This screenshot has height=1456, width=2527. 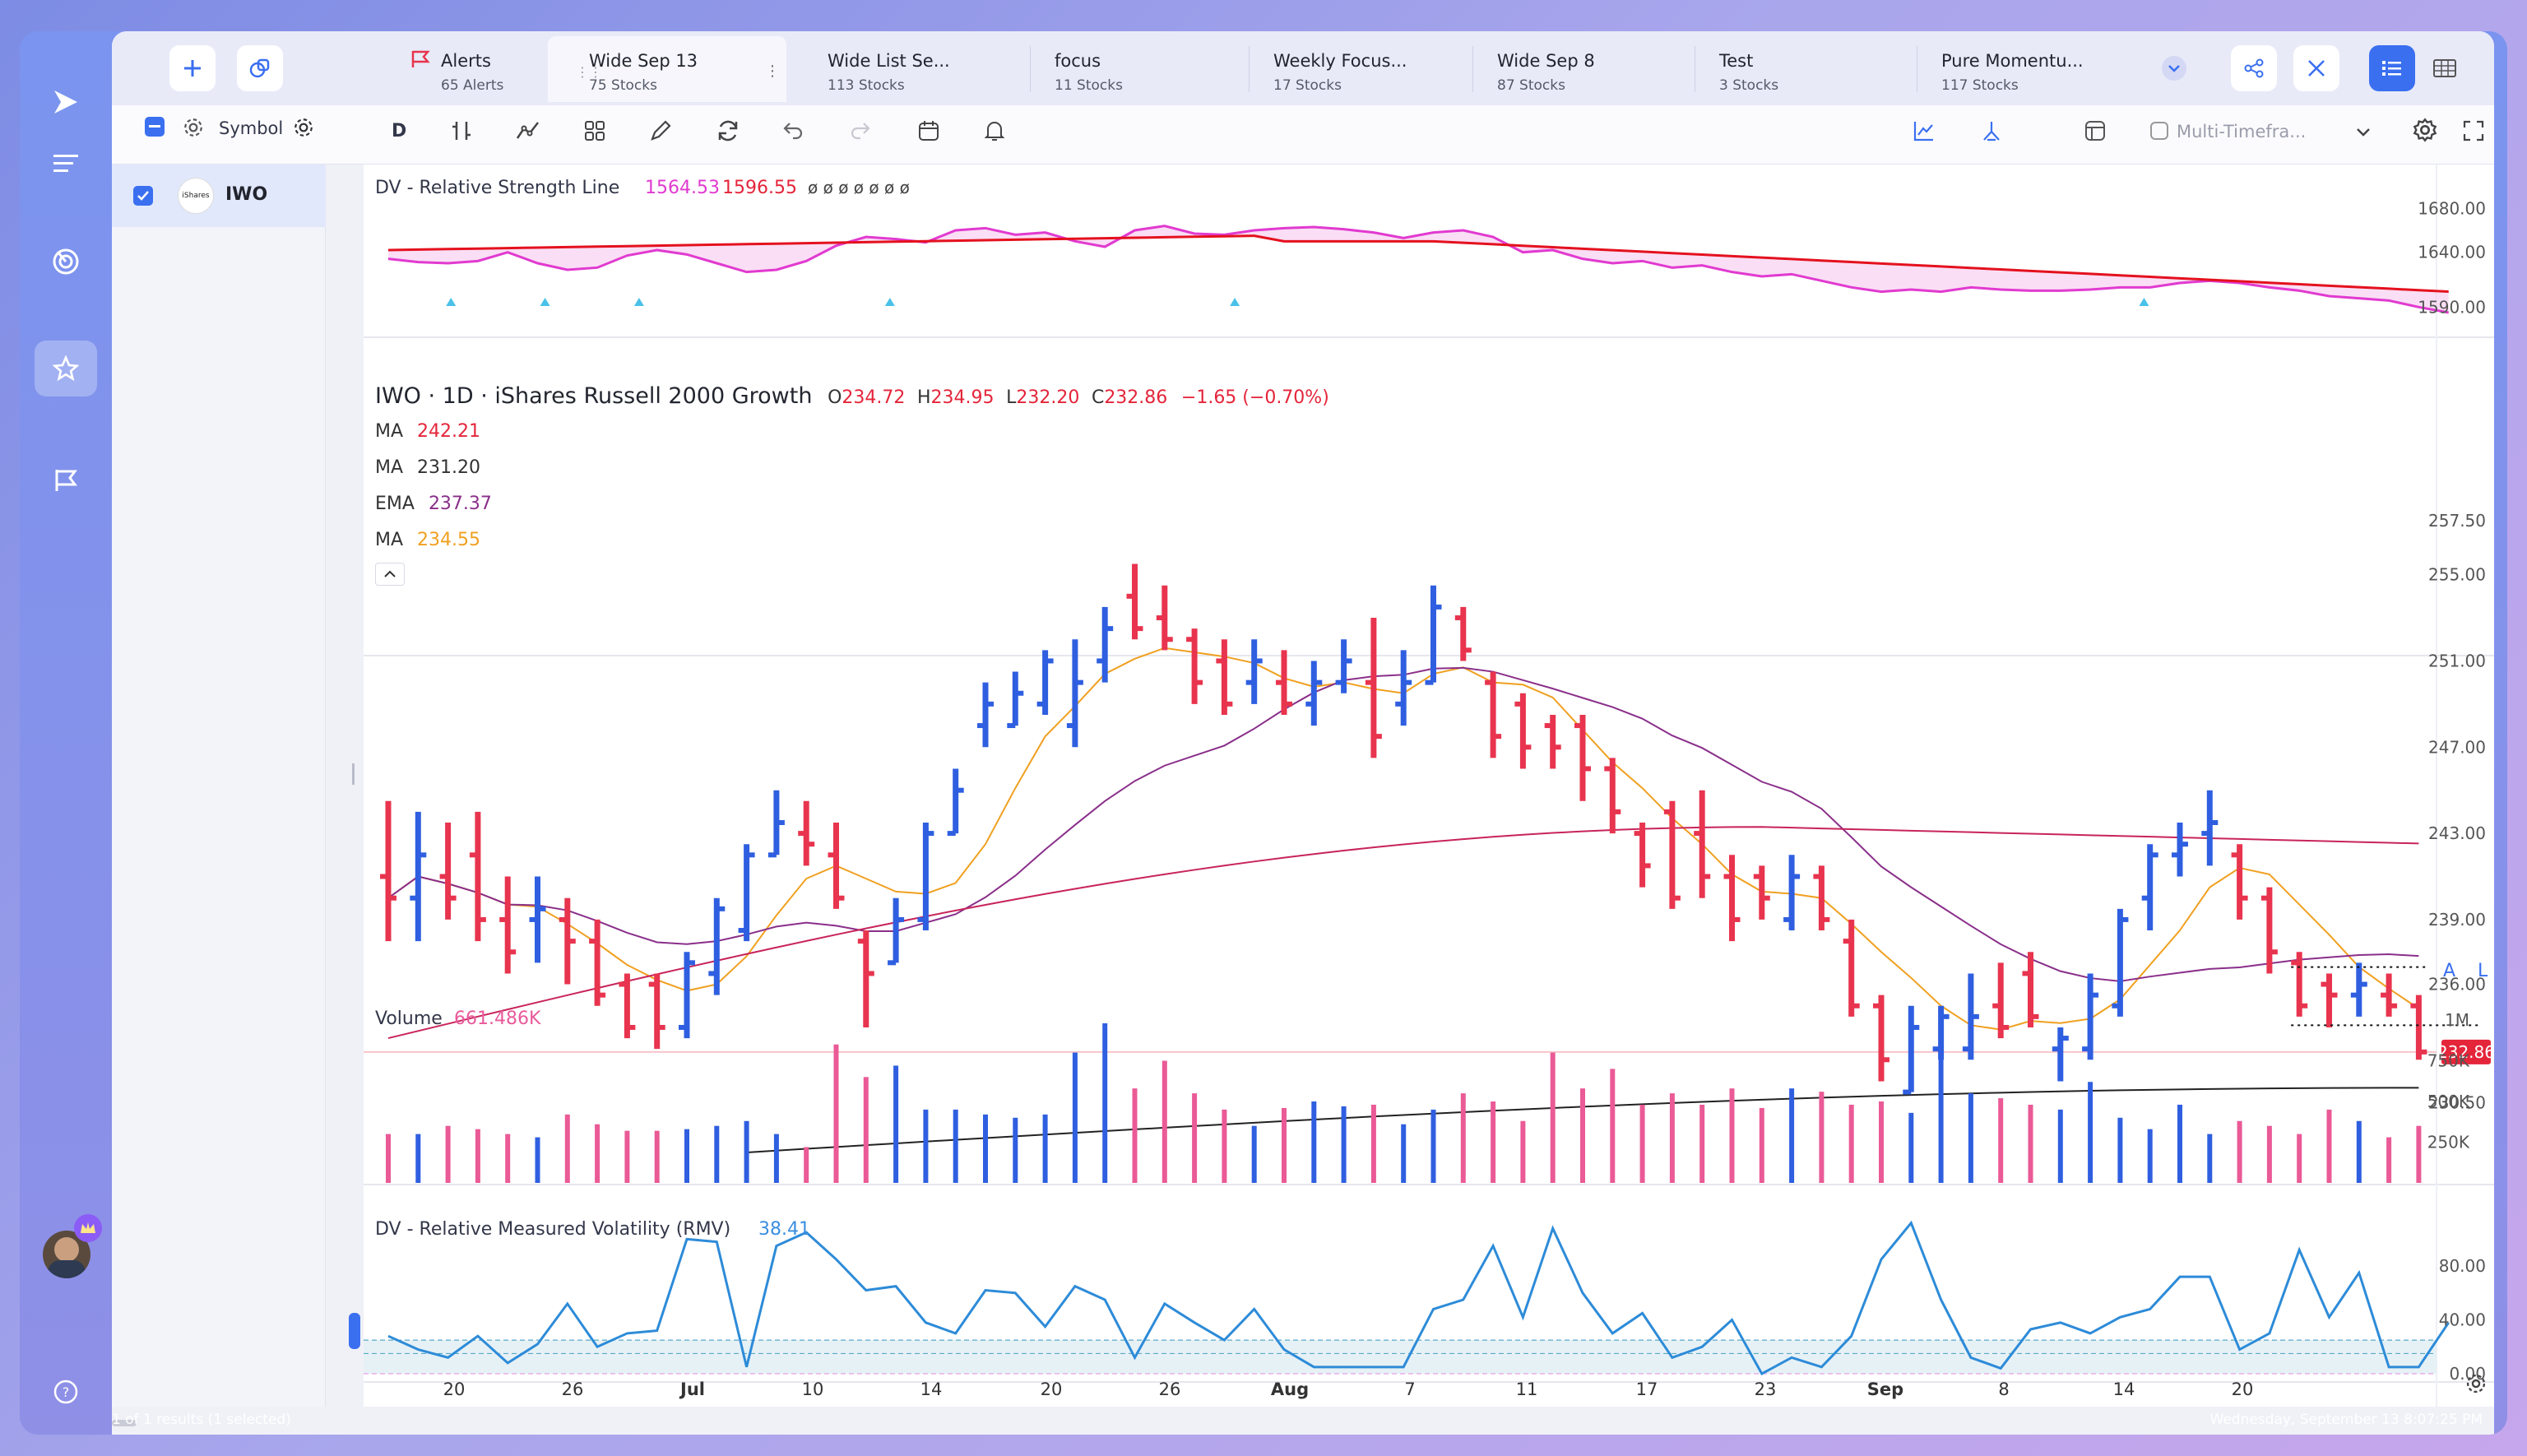 I want to click on undo-icon, so click(x=793, y=132).